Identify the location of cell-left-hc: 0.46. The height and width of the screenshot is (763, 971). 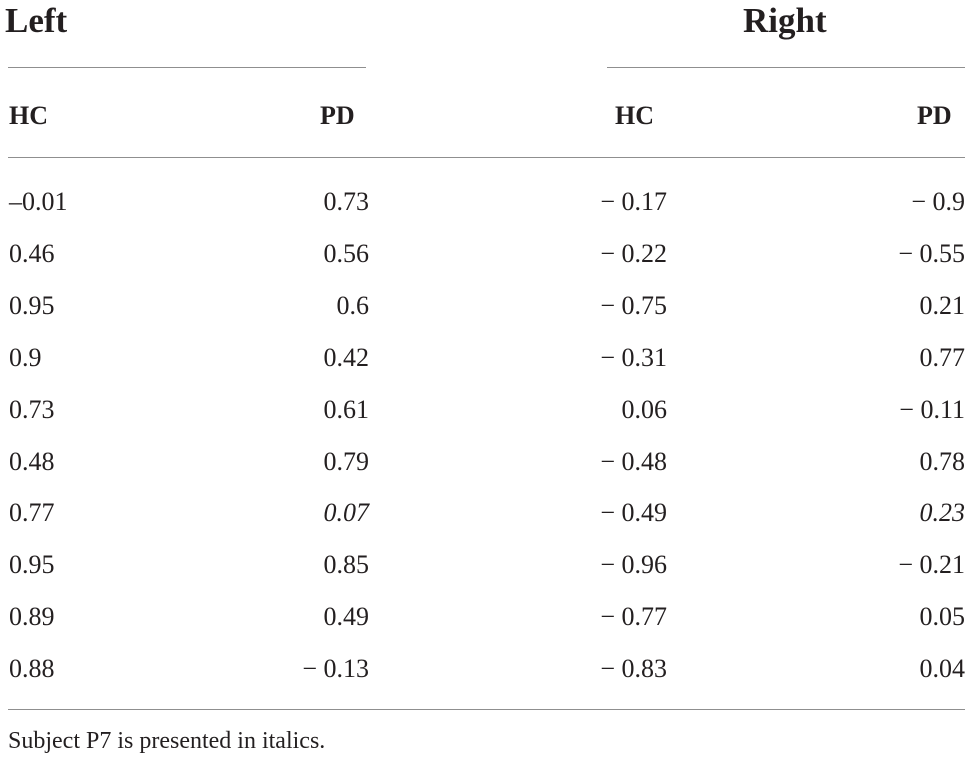
(32, 253).